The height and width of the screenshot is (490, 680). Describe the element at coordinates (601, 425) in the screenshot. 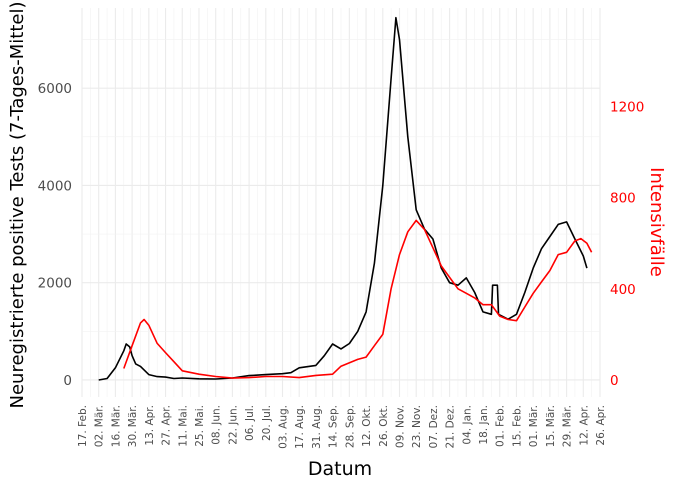

I see `x-tick-label: 26. Apr.` at that location.